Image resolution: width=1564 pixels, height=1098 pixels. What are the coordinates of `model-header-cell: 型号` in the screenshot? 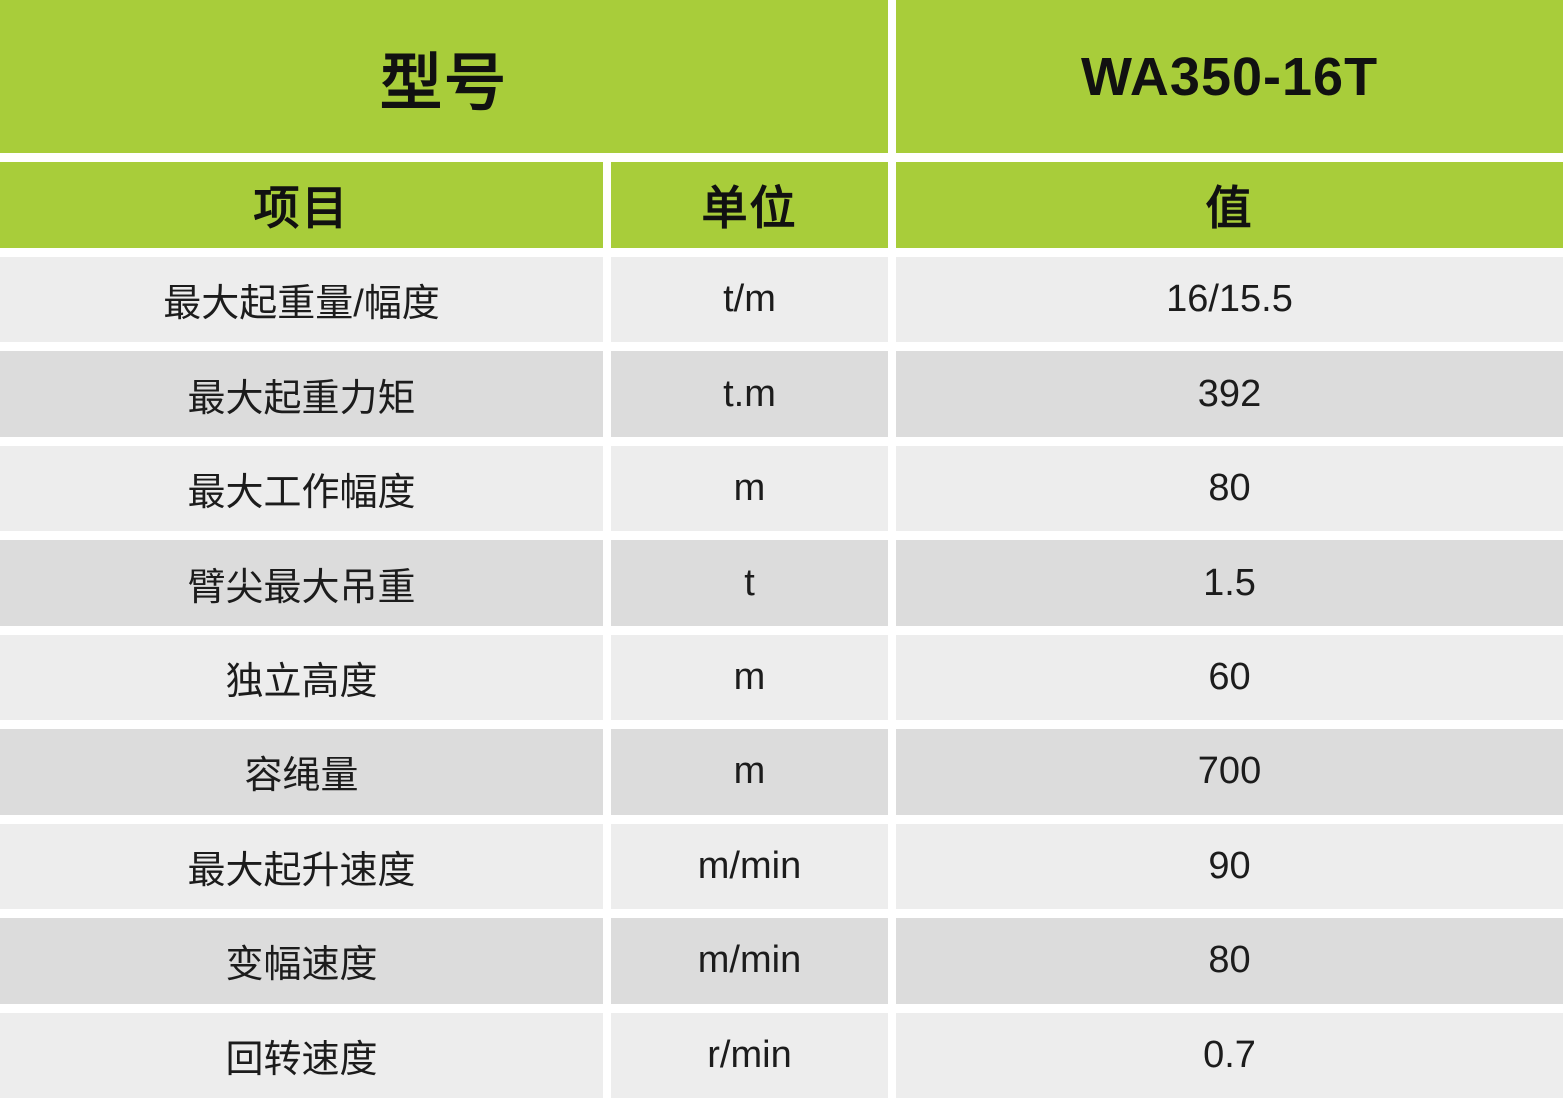 It's located at (444, 76).